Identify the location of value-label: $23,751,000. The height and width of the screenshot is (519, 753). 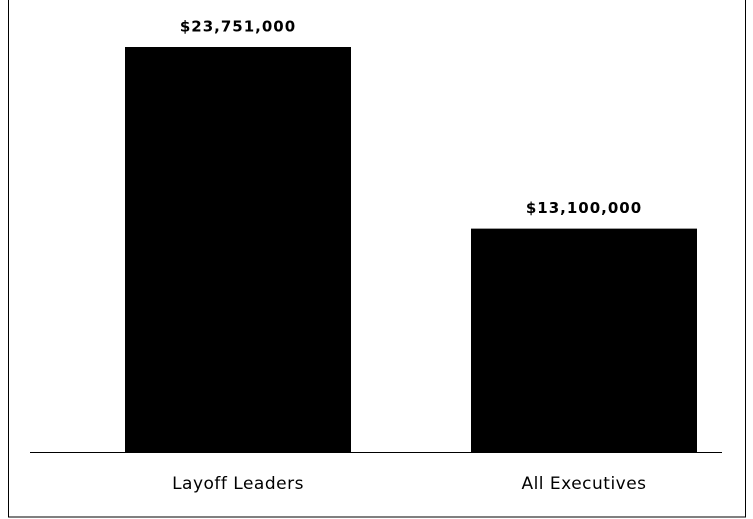
(238, 27).